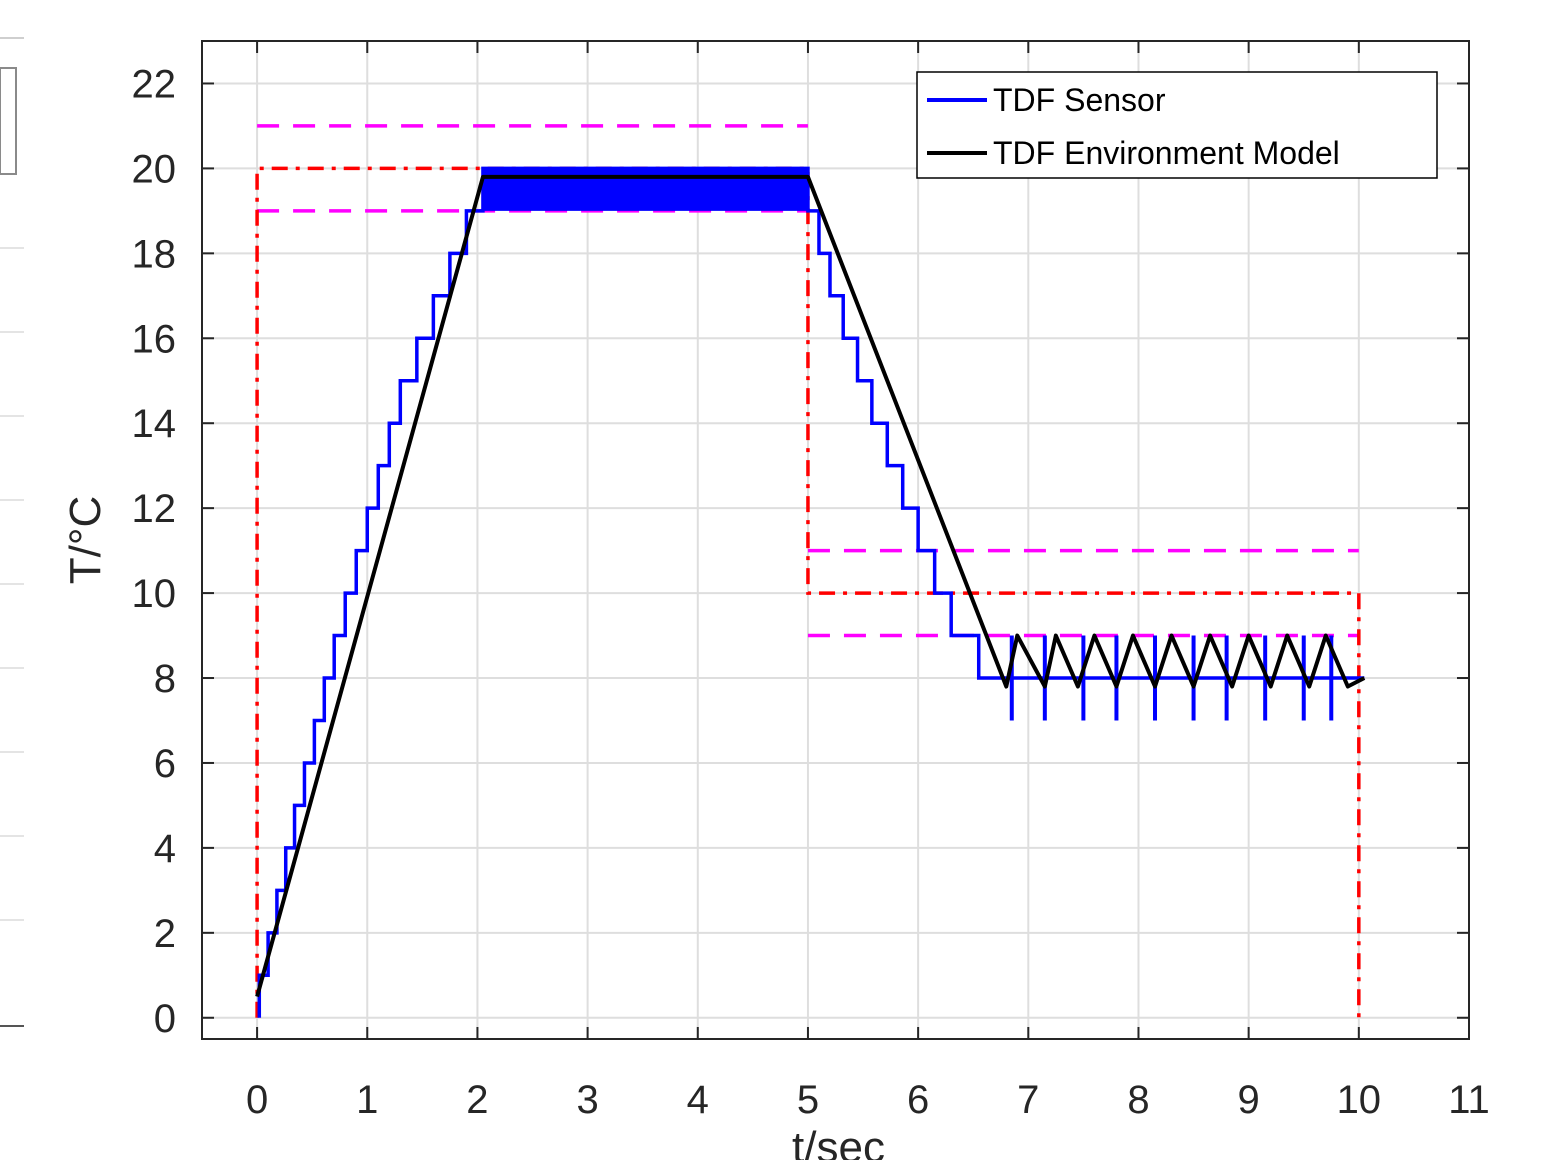 The height and width of the screenshot is (1165, 1548). I want to click on sensor-band, so click(645, 189).